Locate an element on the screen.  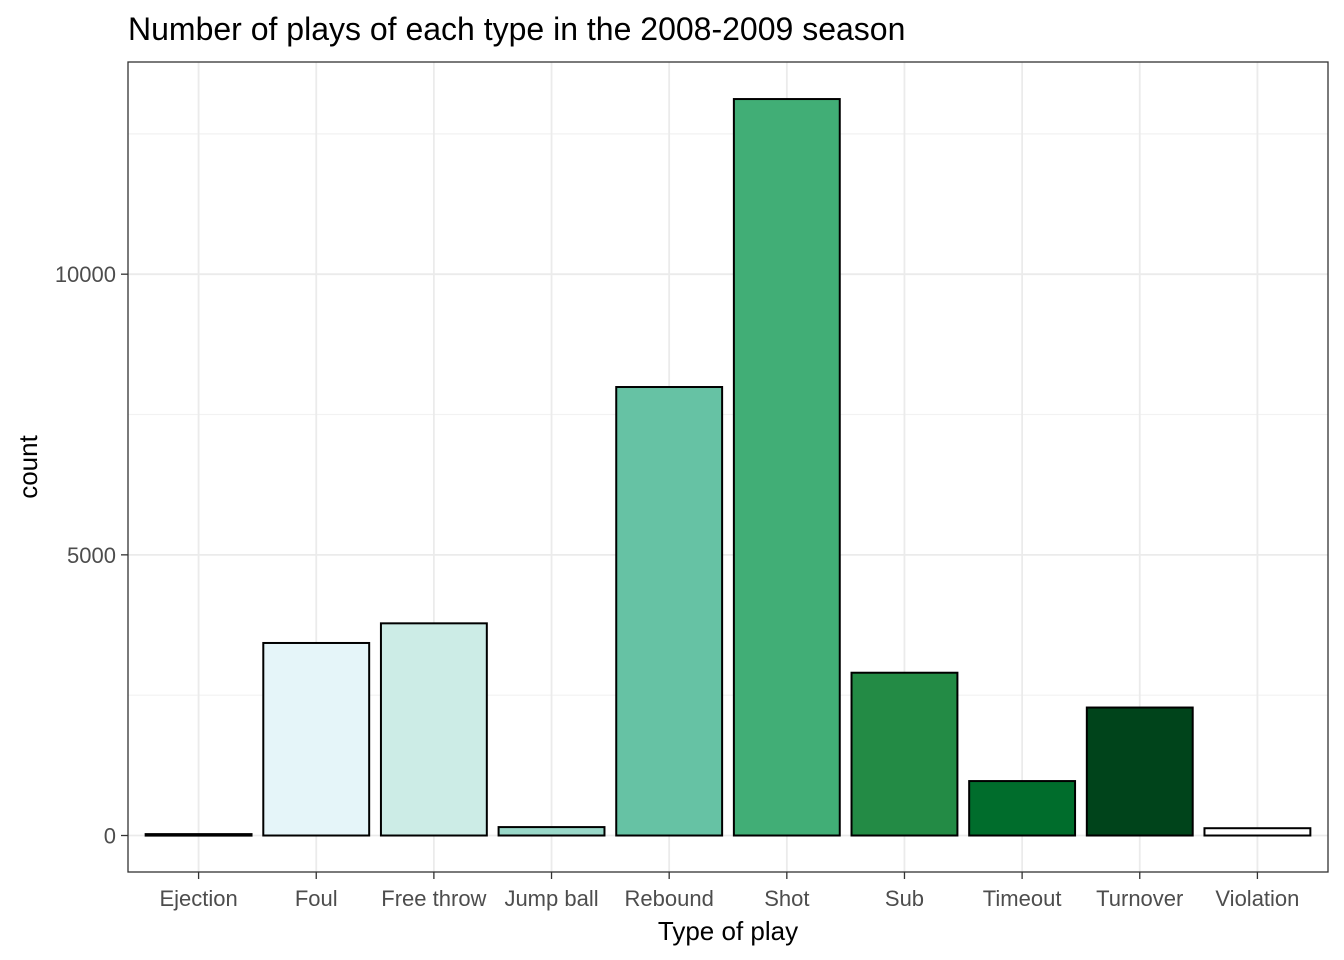
bar-turnover is located at coordinates (1139, 771).